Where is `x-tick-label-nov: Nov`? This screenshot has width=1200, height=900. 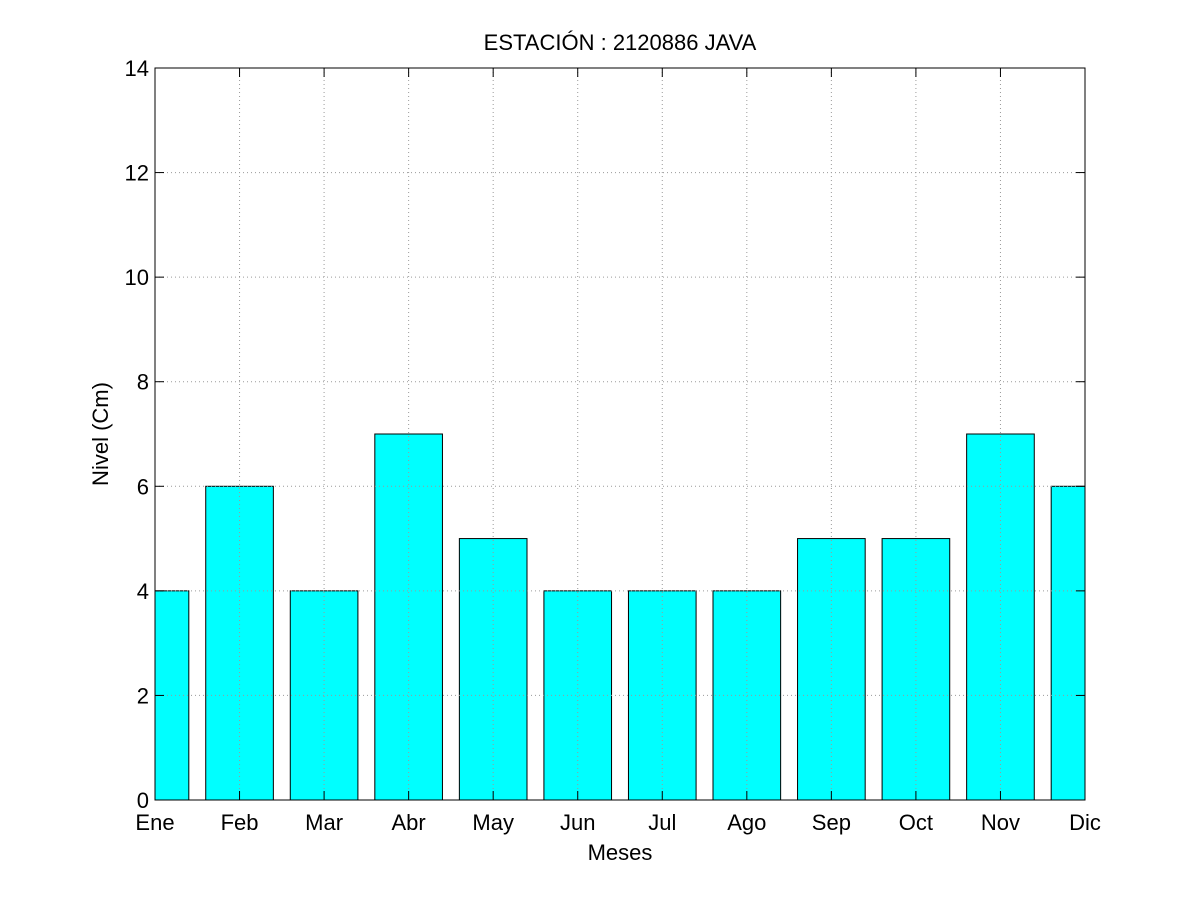 x-tick-label-nov: Nov is located at coordinates (1000, 822).